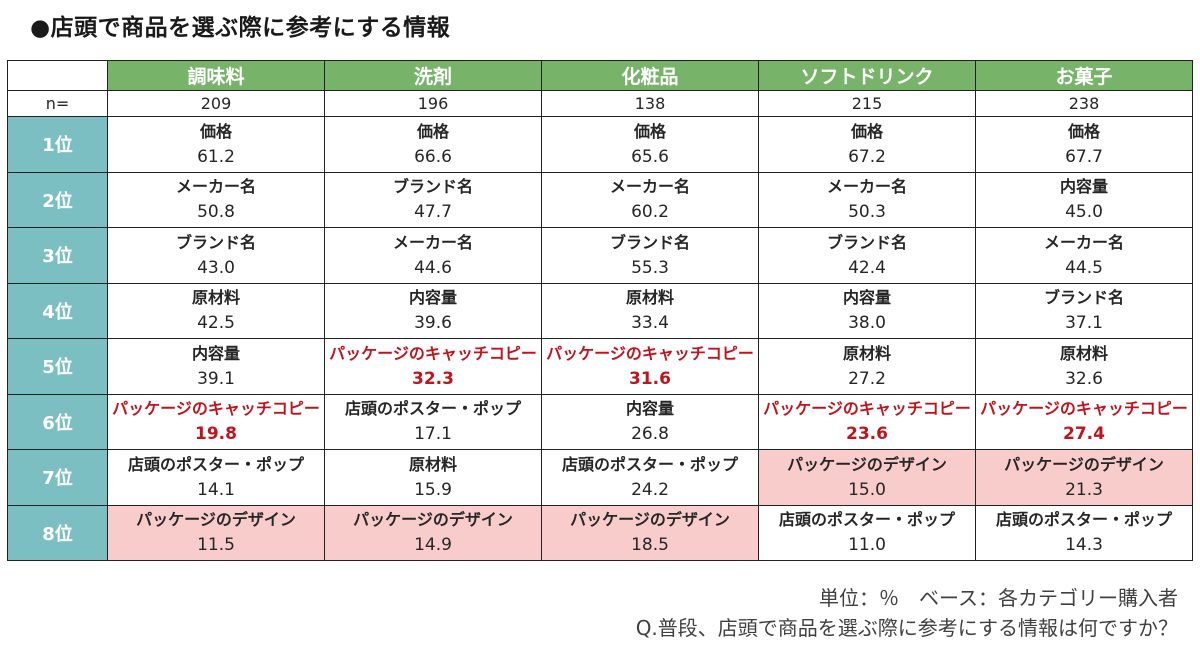 The width and height of the screenshot is (1200, 653). I want to click on sample-size-cell: 238, so click(1084, 103).